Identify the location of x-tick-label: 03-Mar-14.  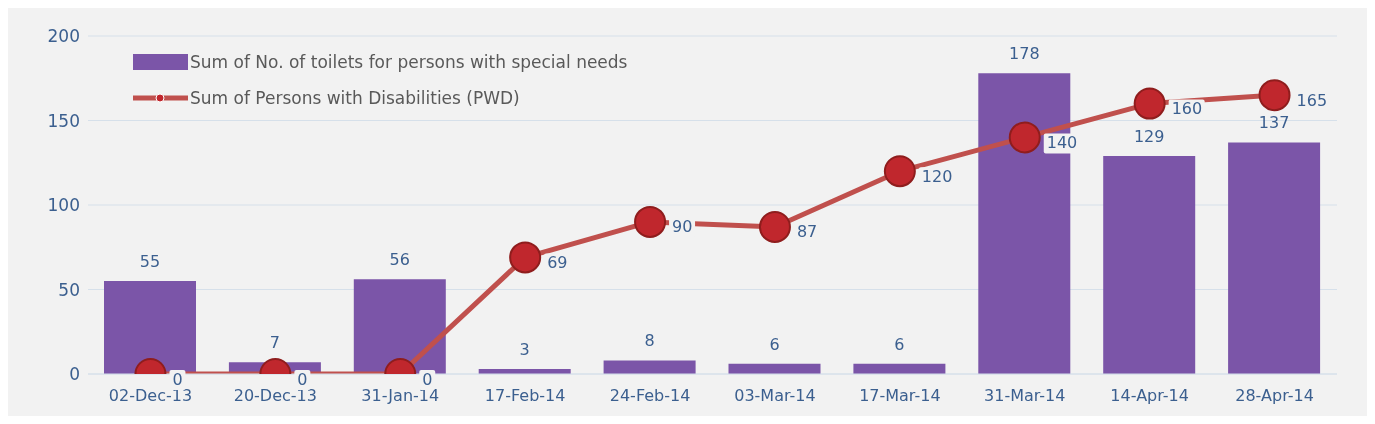
(775, 396).